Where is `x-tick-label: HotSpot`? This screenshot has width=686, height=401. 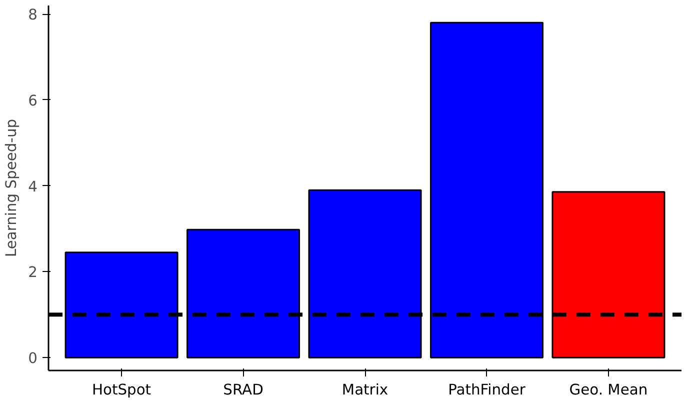 x-tick-label: HotSpot is located at coordinates (122, 390).